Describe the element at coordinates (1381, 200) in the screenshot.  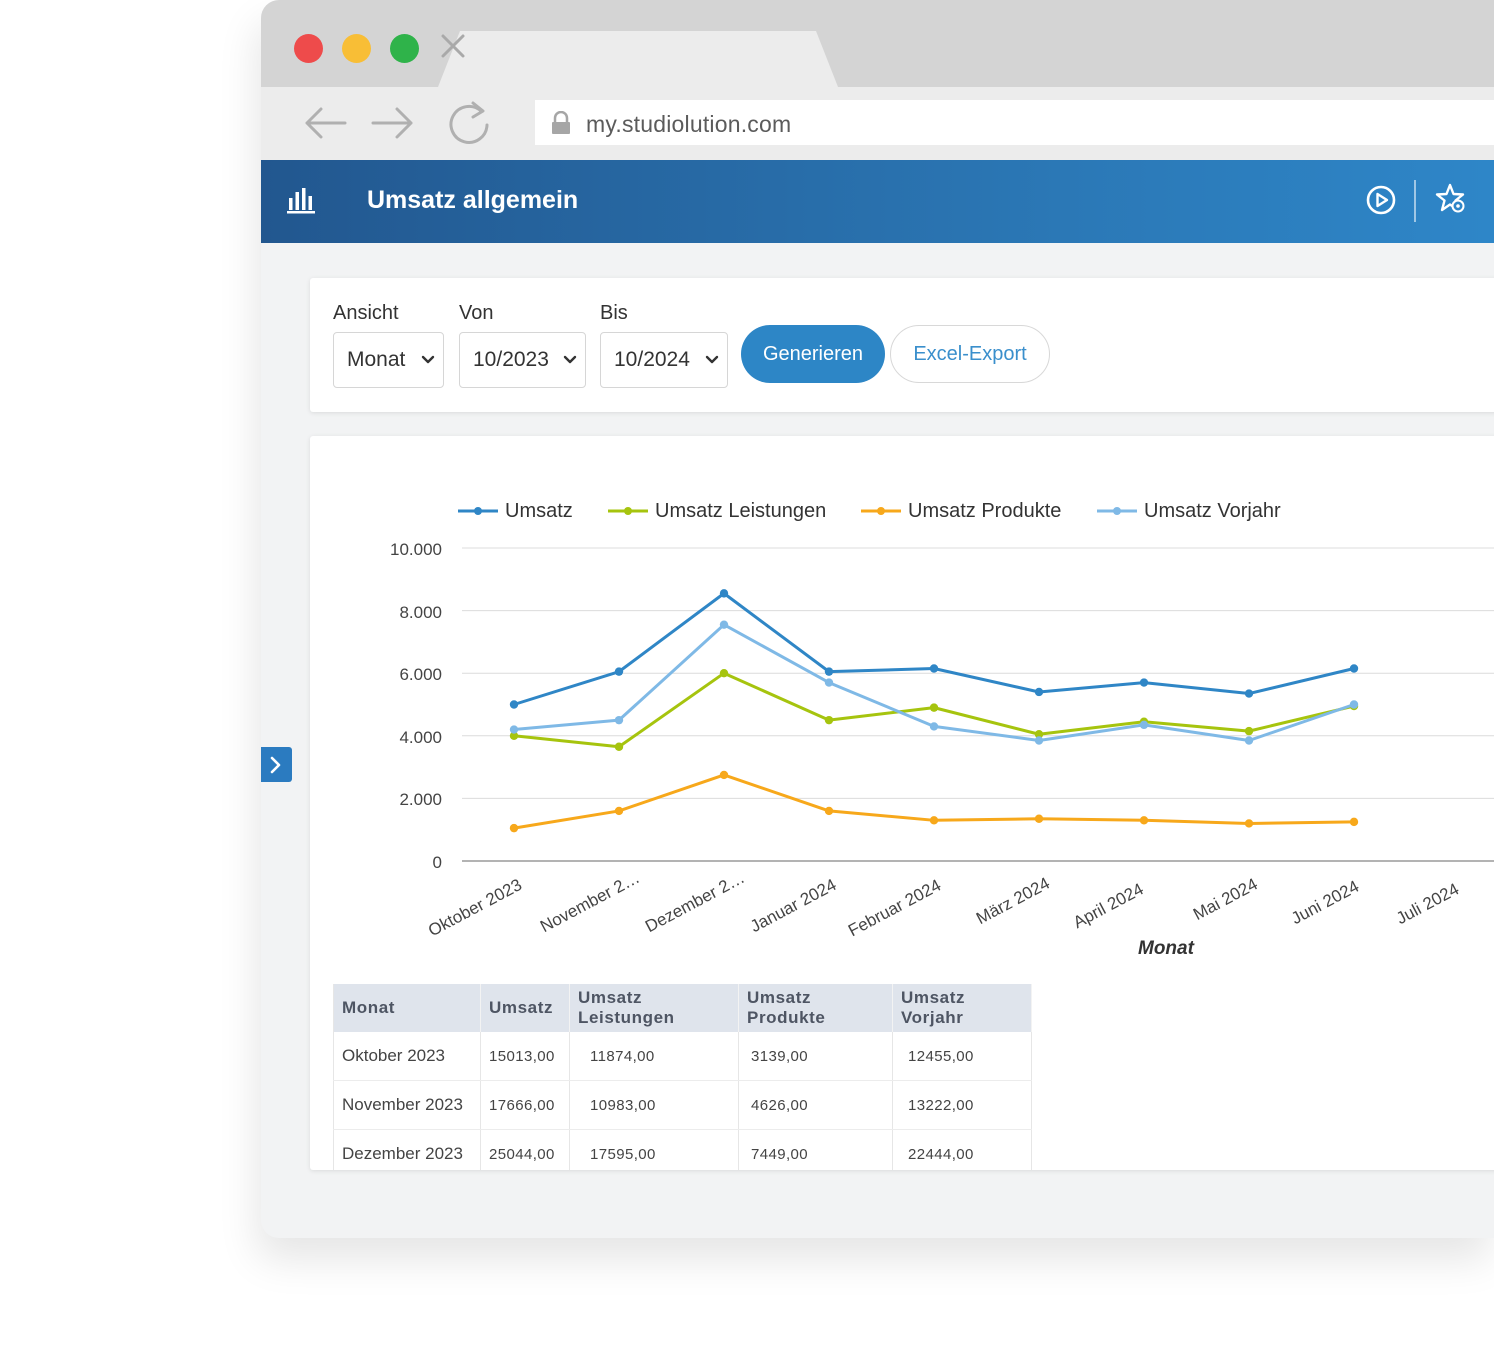
I see `play-circle-icon` at that location.